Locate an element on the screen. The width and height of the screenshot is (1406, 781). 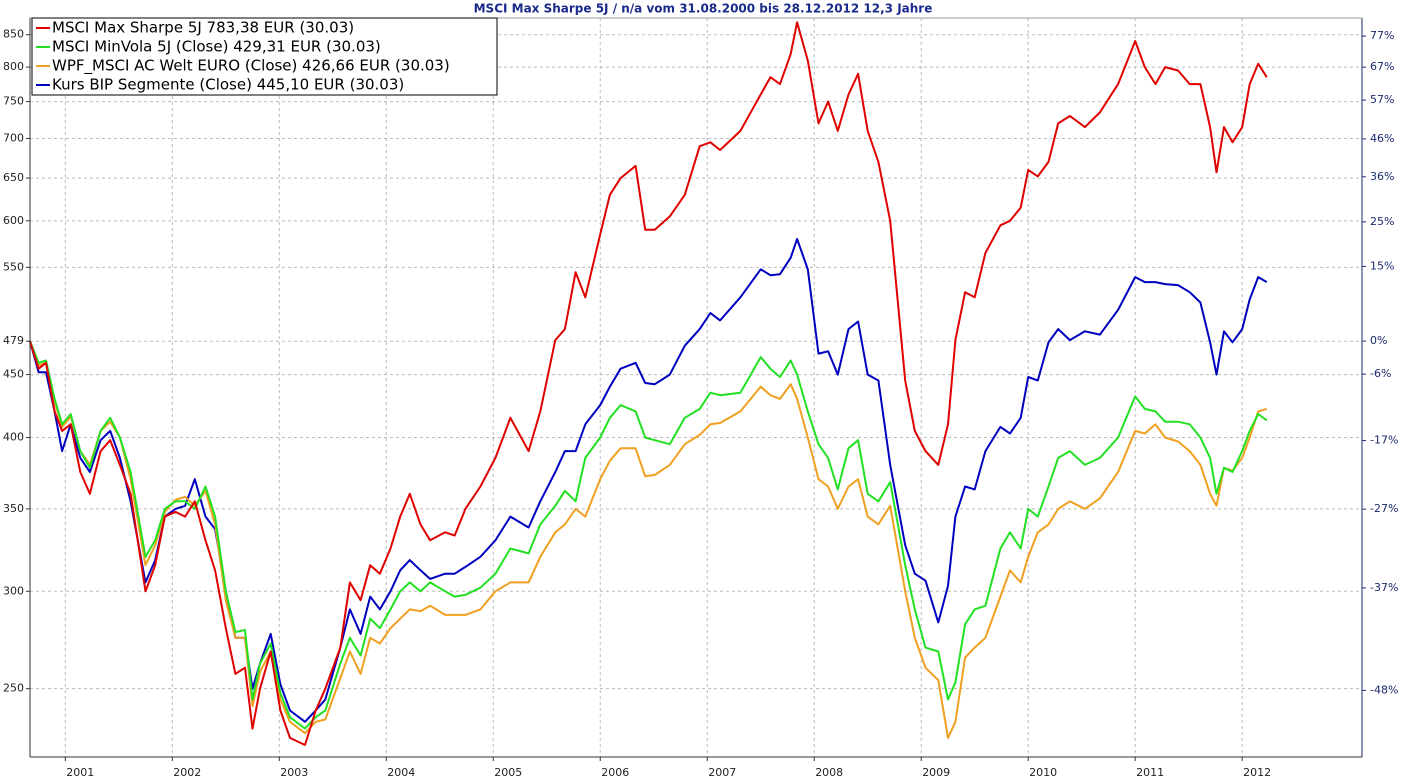
y2-tick-label: -17% is located at coordinates (1384, 440).